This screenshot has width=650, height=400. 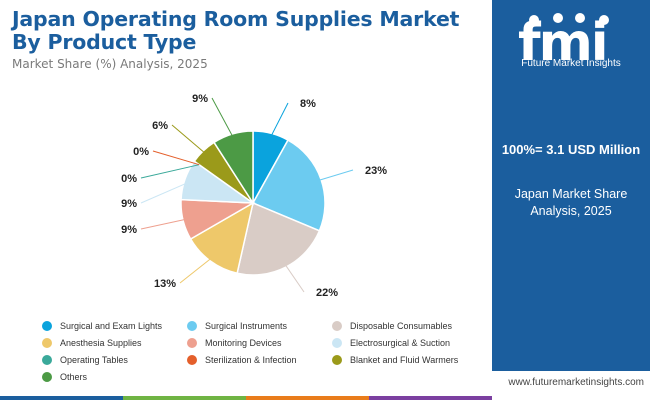 What do you see at coordinates (160, 126) in the screenshot?
I see `slice-label: 6%` at bounding box center [160, 126].